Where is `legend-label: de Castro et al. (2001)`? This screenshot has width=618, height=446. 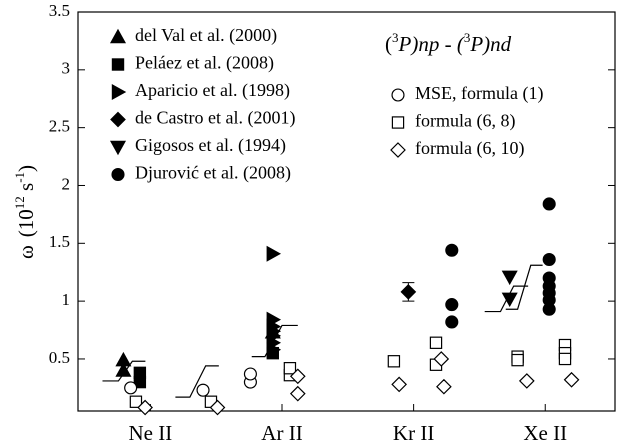 legend-label: de Castro et al. (2001) is located at coordinates (215, 118).